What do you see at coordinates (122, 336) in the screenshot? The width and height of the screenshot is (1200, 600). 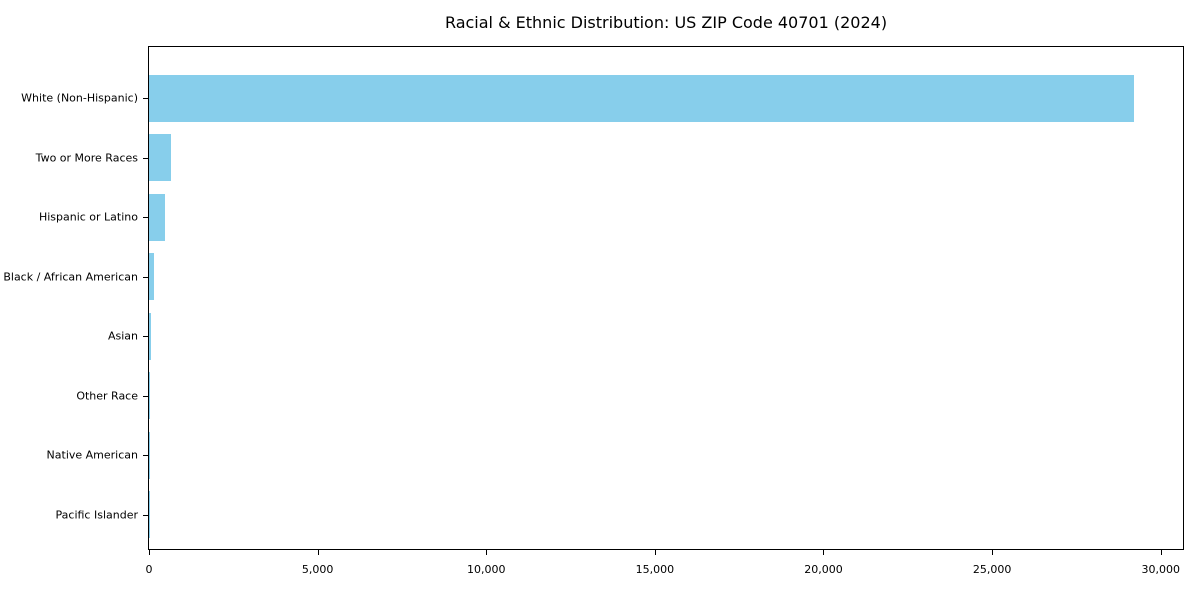 I see `y-tick-label-asian: Asian` at bounding box center [122, 336].